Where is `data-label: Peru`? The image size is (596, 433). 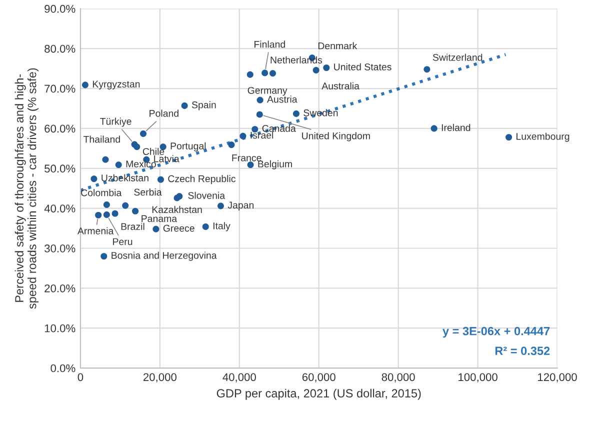 data-label: Peru is located at coordinates (122, 242).